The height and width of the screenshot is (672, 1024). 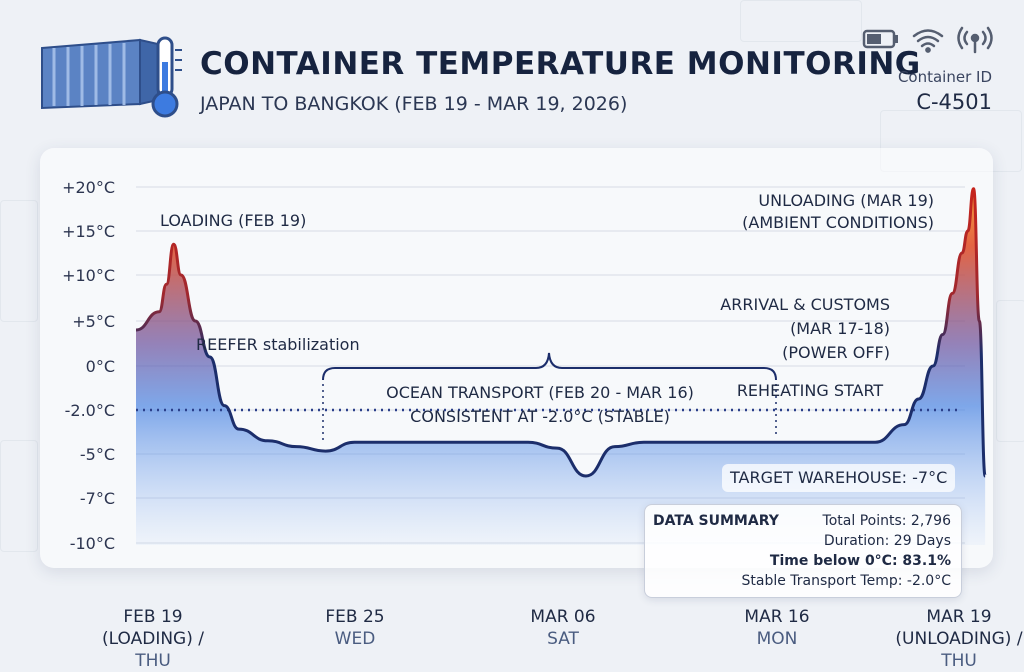 I want to click on summary-total-points: Total Points: 2,796, so click(x=886, y=521).